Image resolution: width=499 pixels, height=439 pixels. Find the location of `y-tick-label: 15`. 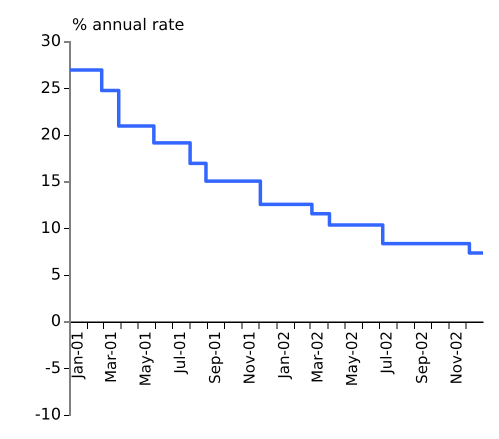

y-tick-label: 15 is located at coordinates (50, 180).